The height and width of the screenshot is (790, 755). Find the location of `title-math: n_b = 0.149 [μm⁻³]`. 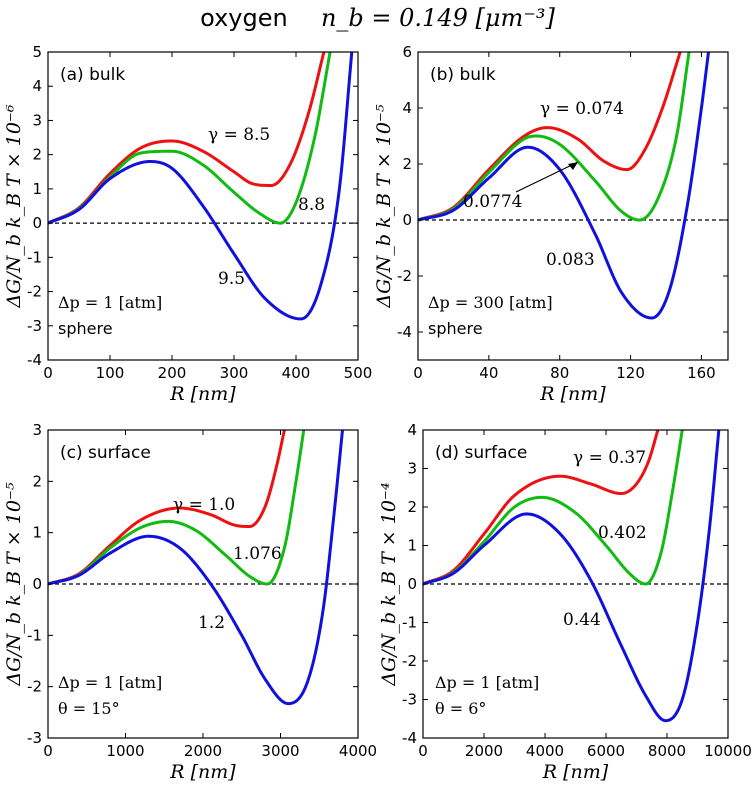

title-math: n_b = 0.149 [μm⁻³] is located at coordinates (437, 18).